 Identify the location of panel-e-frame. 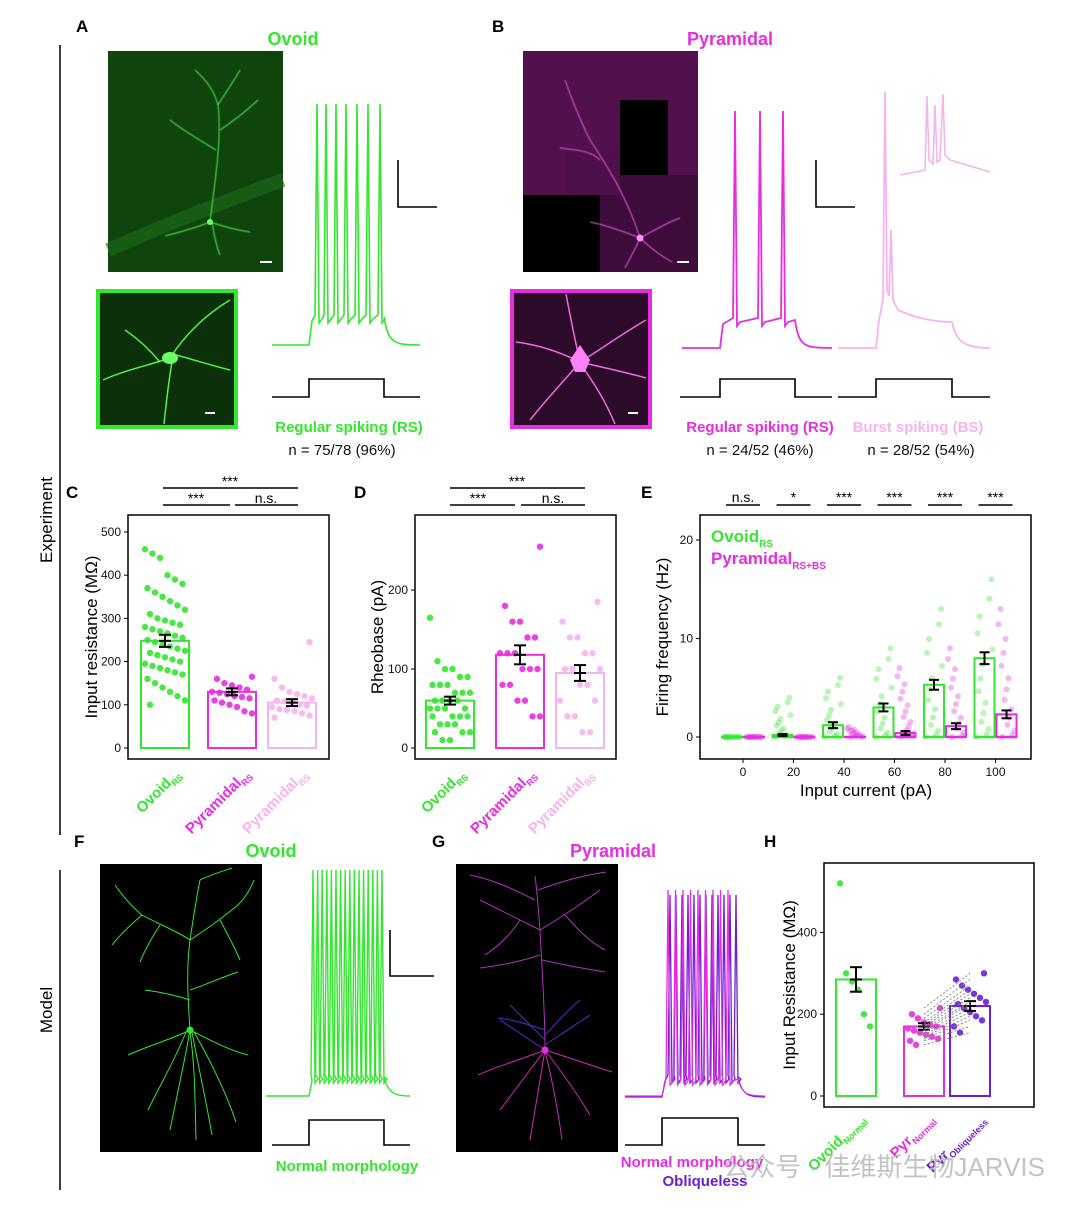
(865, 637).